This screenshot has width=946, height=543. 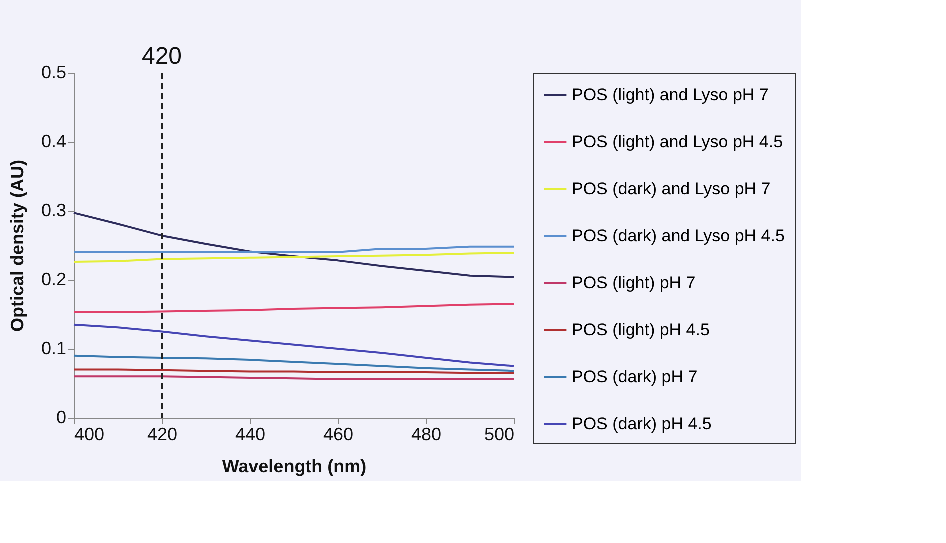 I want to click on x-tick-label: 480, so click(x=426, y=434).